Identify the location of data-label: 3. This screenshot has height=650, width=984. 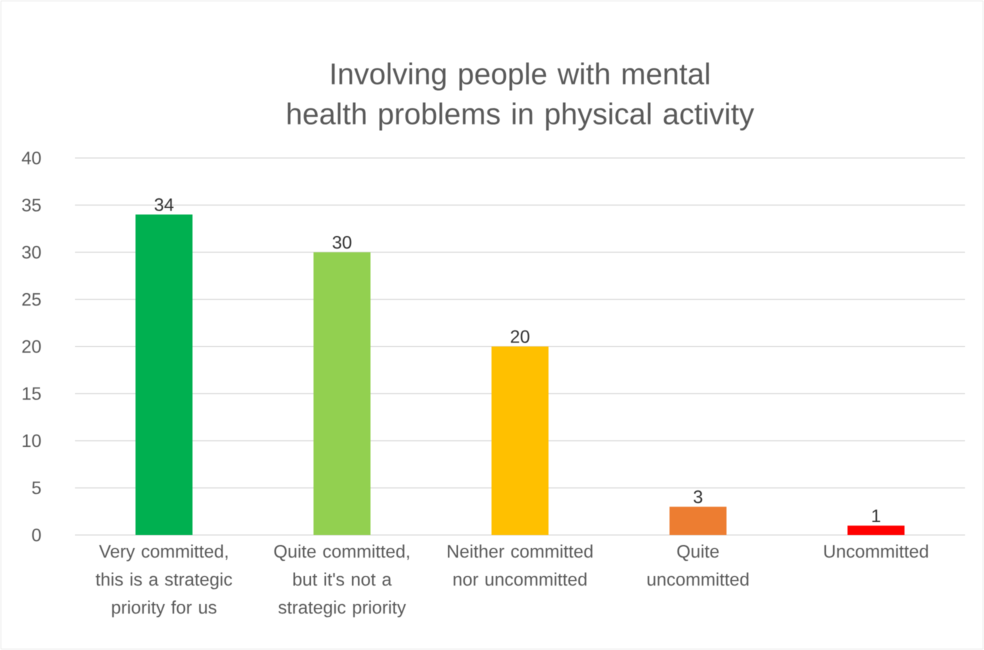
(698, 497).